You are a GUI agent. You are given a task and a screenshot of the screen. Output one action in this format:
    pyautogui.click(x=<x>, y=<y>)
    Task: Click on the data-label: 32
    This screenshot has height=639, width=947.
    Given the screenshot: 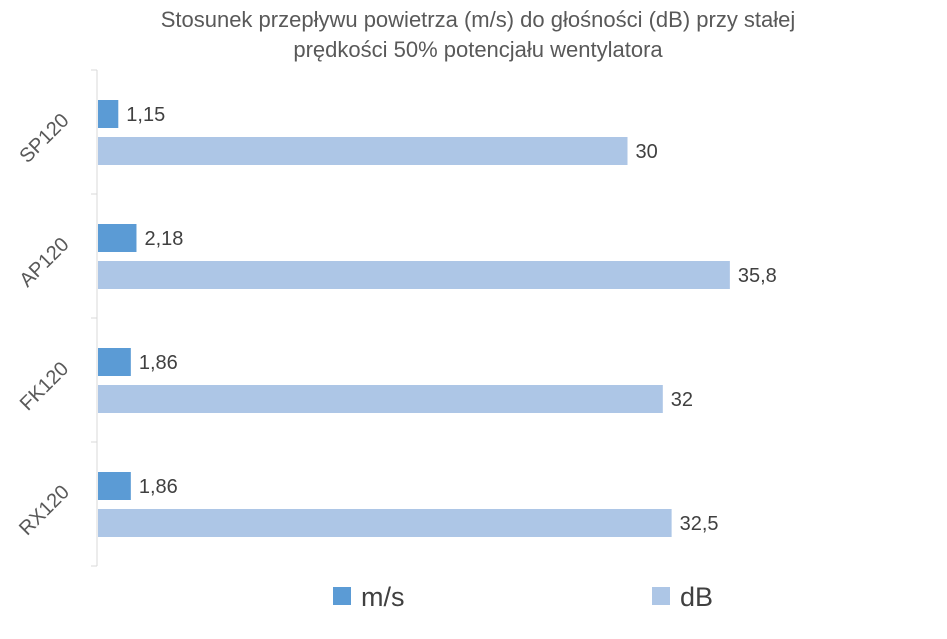 What is the action you would take?
    pyautogui.click(x=682, y=400)
    